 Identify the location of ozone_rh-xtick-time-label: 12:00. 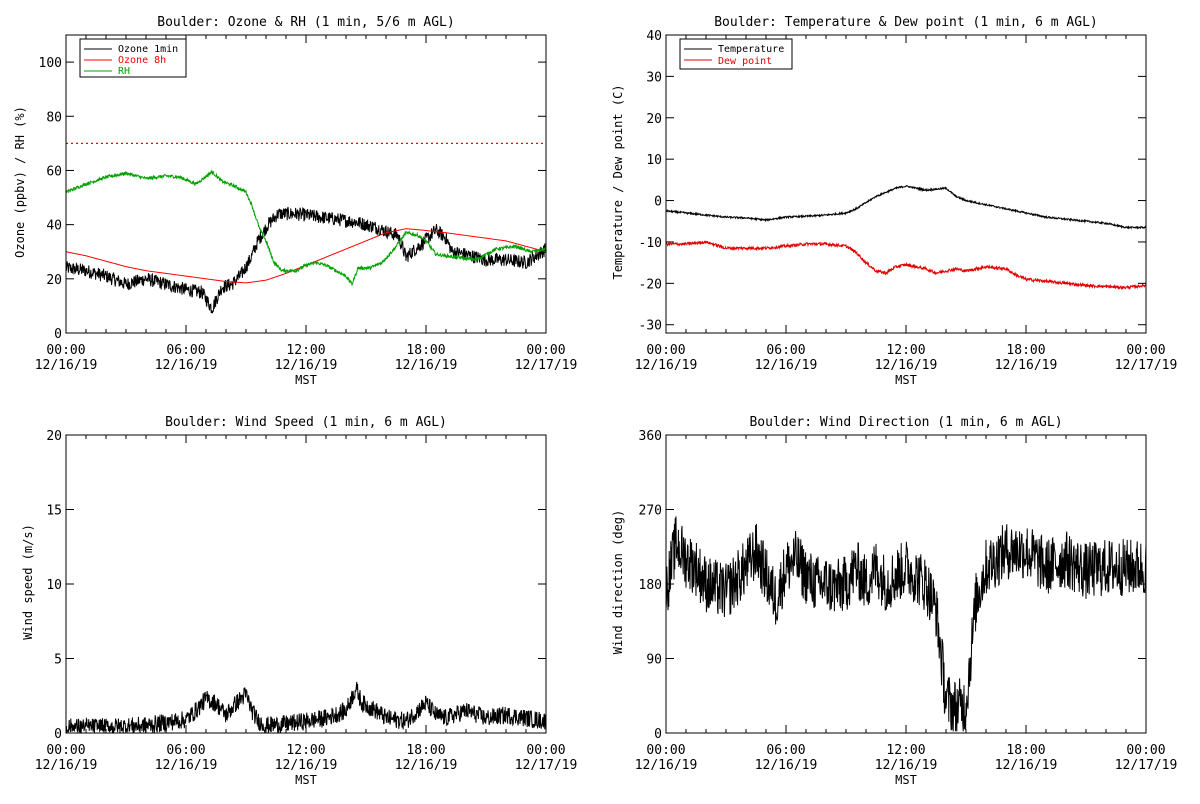
(305, 350).